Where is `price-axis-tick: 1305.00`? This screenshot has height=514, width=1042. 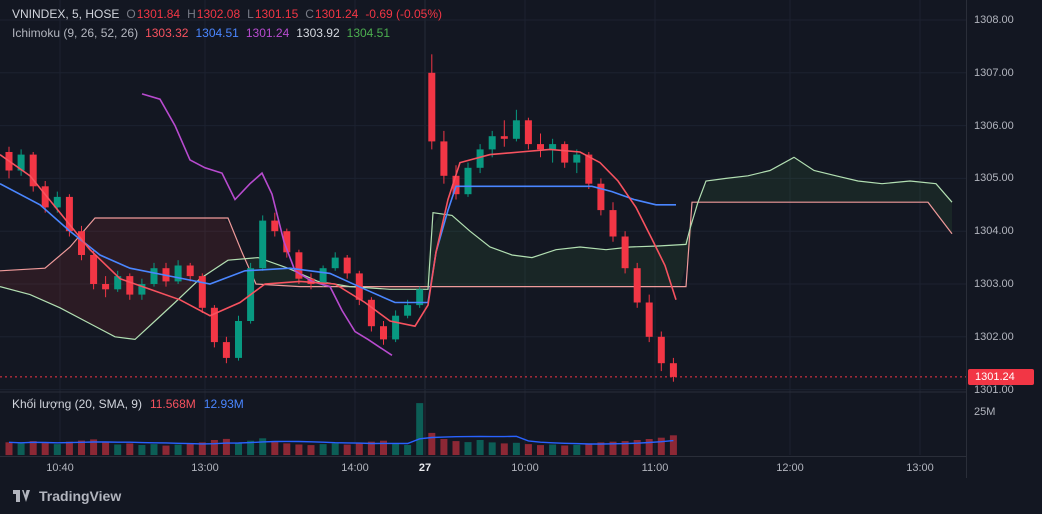
price-axis-tick: 1305.00 is located at coordinates (994, 178).